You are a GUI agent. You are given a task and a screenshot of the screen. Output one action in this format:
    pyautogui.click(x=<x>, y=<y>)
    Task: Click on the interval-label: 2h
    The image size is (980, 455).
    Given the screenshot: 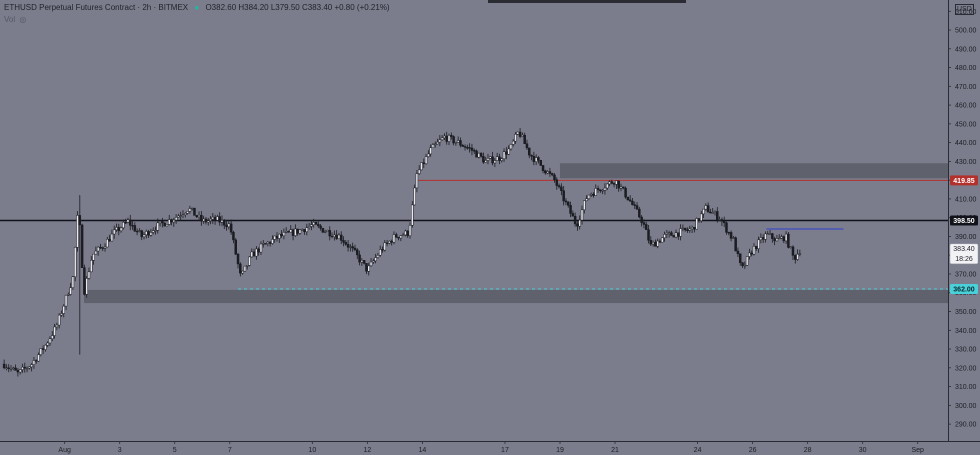 What is the action you would take?
    pyautogui.click(x=147, y=7)
    